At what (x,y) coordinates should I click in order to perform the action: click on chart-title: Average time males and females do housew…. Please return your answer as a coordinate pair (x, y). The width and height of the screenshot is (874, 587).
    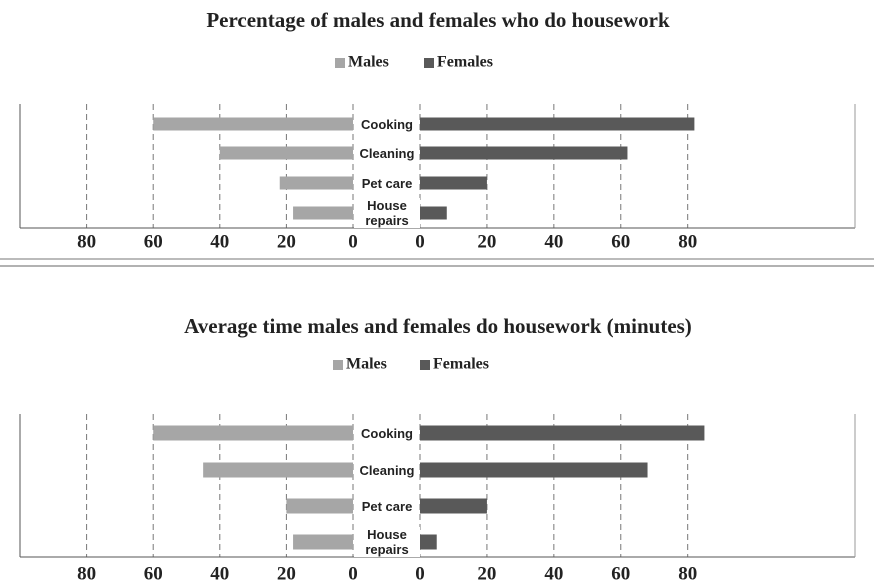
    Looking at the image, I should click on (438, 326).